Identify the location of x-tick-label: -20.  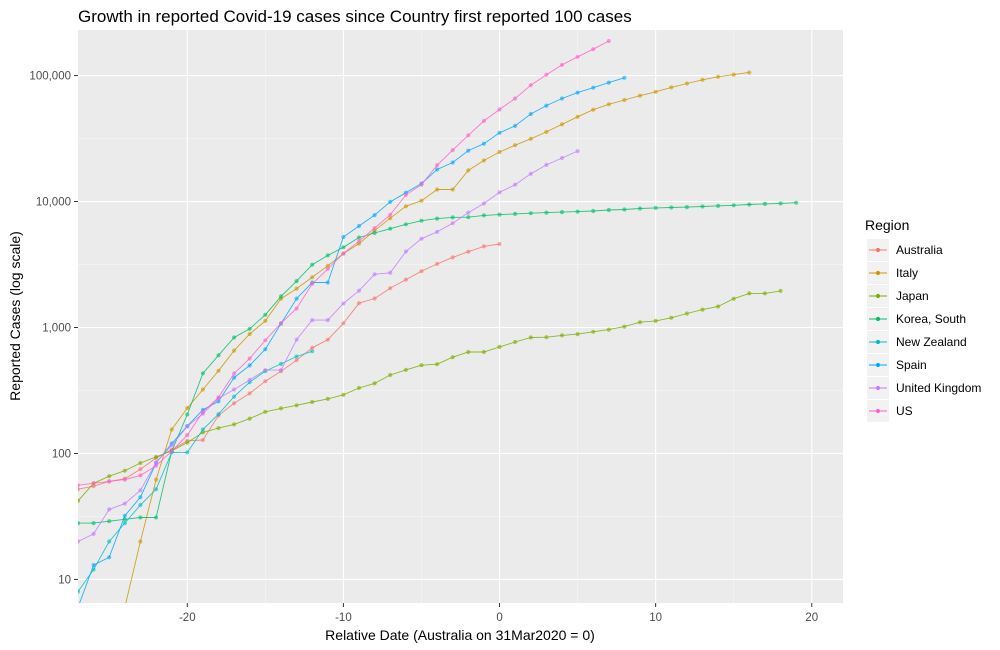
(187, 618).